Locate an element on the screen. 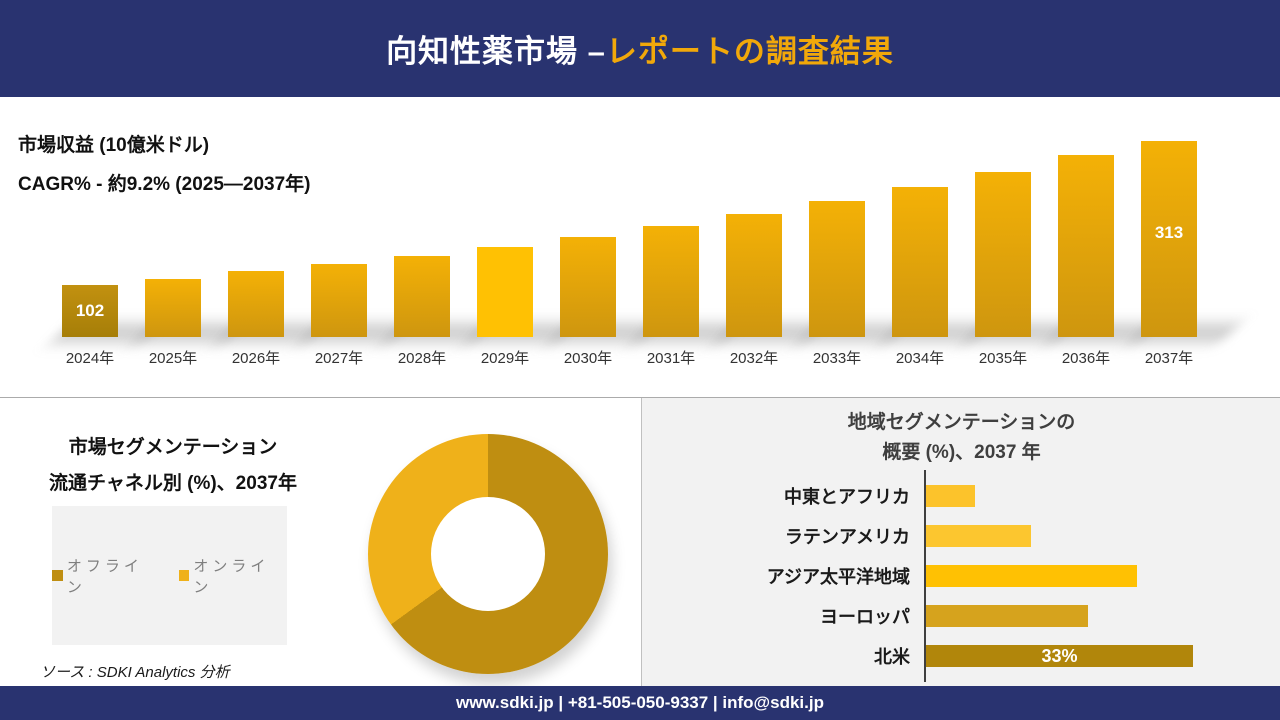 The height and width of the screenshot is (720, 1280). regional-category-labels: 中東とアフリカ ラテンアメリカアジア太平洋地域ヨーロッパ北米 is located at coordinates (783, 576).